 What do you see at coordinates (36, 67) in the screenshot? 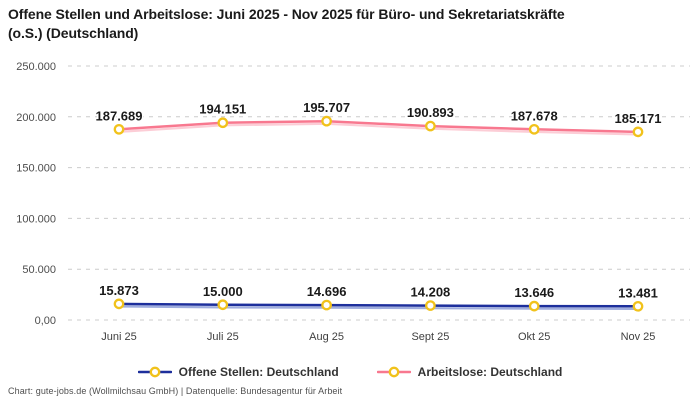
I see `y-axis-tick-label: 250.000` at bounding box center [36, 67].